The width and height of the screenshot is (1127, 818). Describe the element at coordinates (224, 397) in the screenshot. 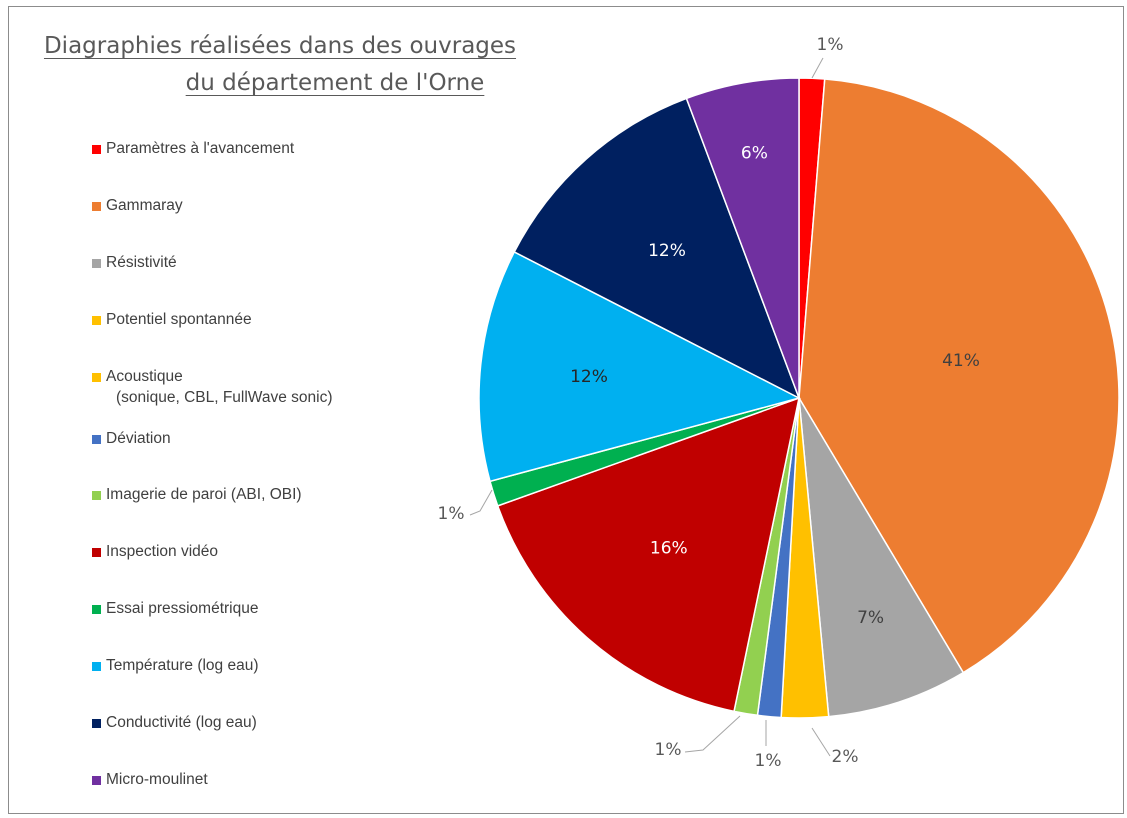

I see `legend-label-detail: (sonique, CBL, FullWave sonic)` at that location.